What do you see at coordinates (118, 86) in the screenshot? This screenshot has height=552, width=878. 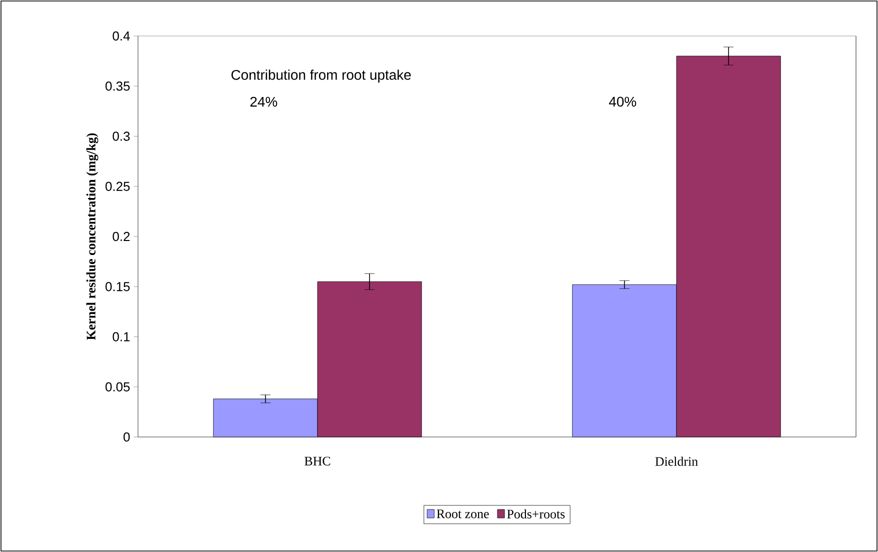 I see `y-tick-label: 0.35` at bounding box center [118, 86].